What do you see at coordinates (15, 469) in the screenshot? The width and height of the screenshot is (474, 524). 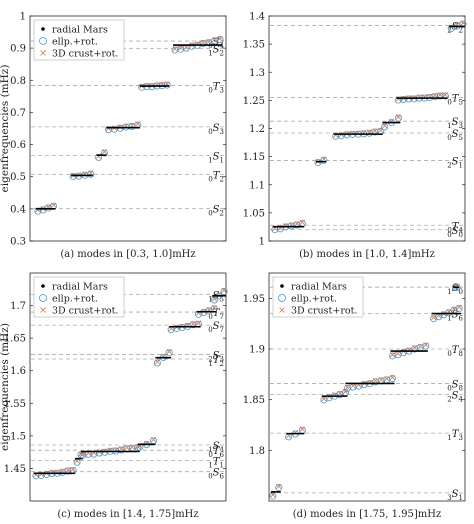 I see `y-tick-label: 1.45` at bounding box center [15, 469].